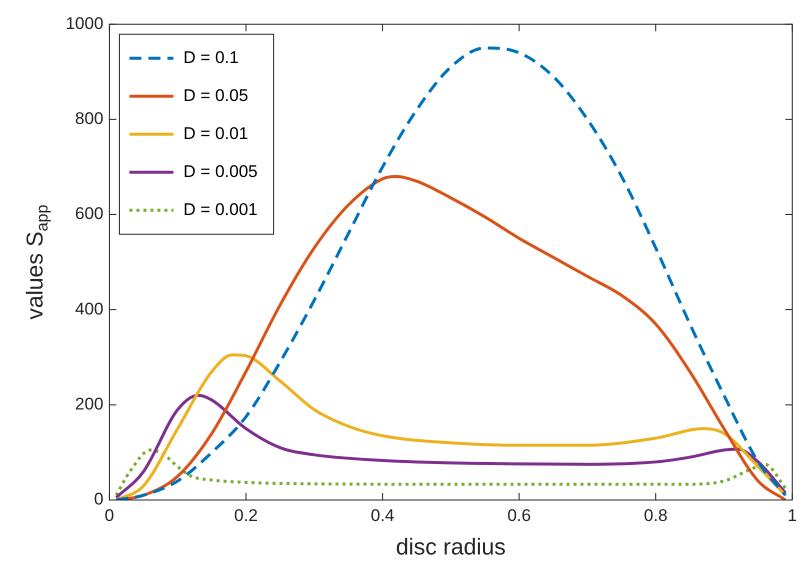 This screenshot has width=803, height=570. I want to click on legend-label: D = 0.05, so click(215, 95).